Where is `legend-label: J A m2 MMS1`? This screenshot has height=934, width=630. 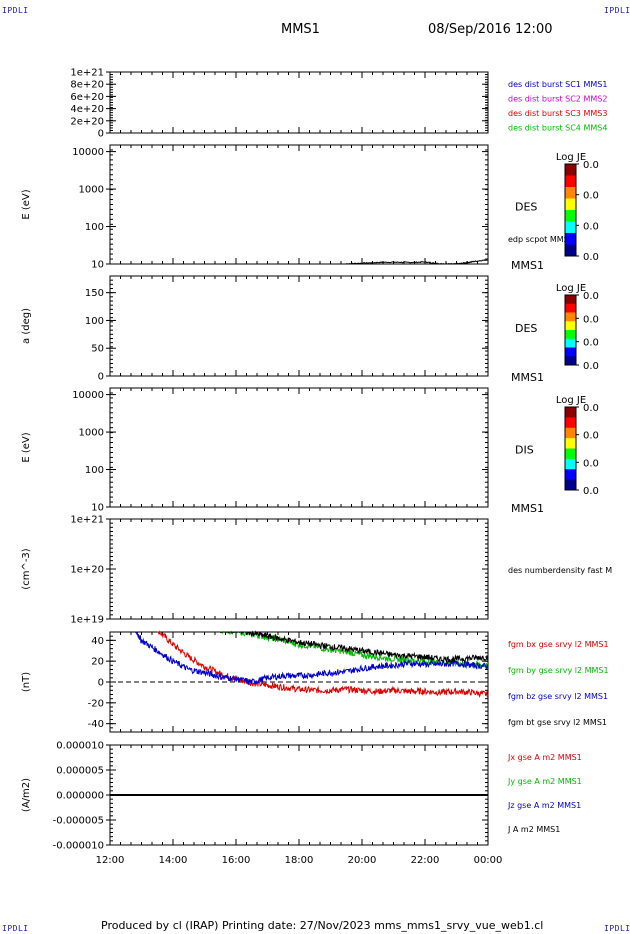 legend-label: J A m2 MMS1 is located at coordinates (533, 829).